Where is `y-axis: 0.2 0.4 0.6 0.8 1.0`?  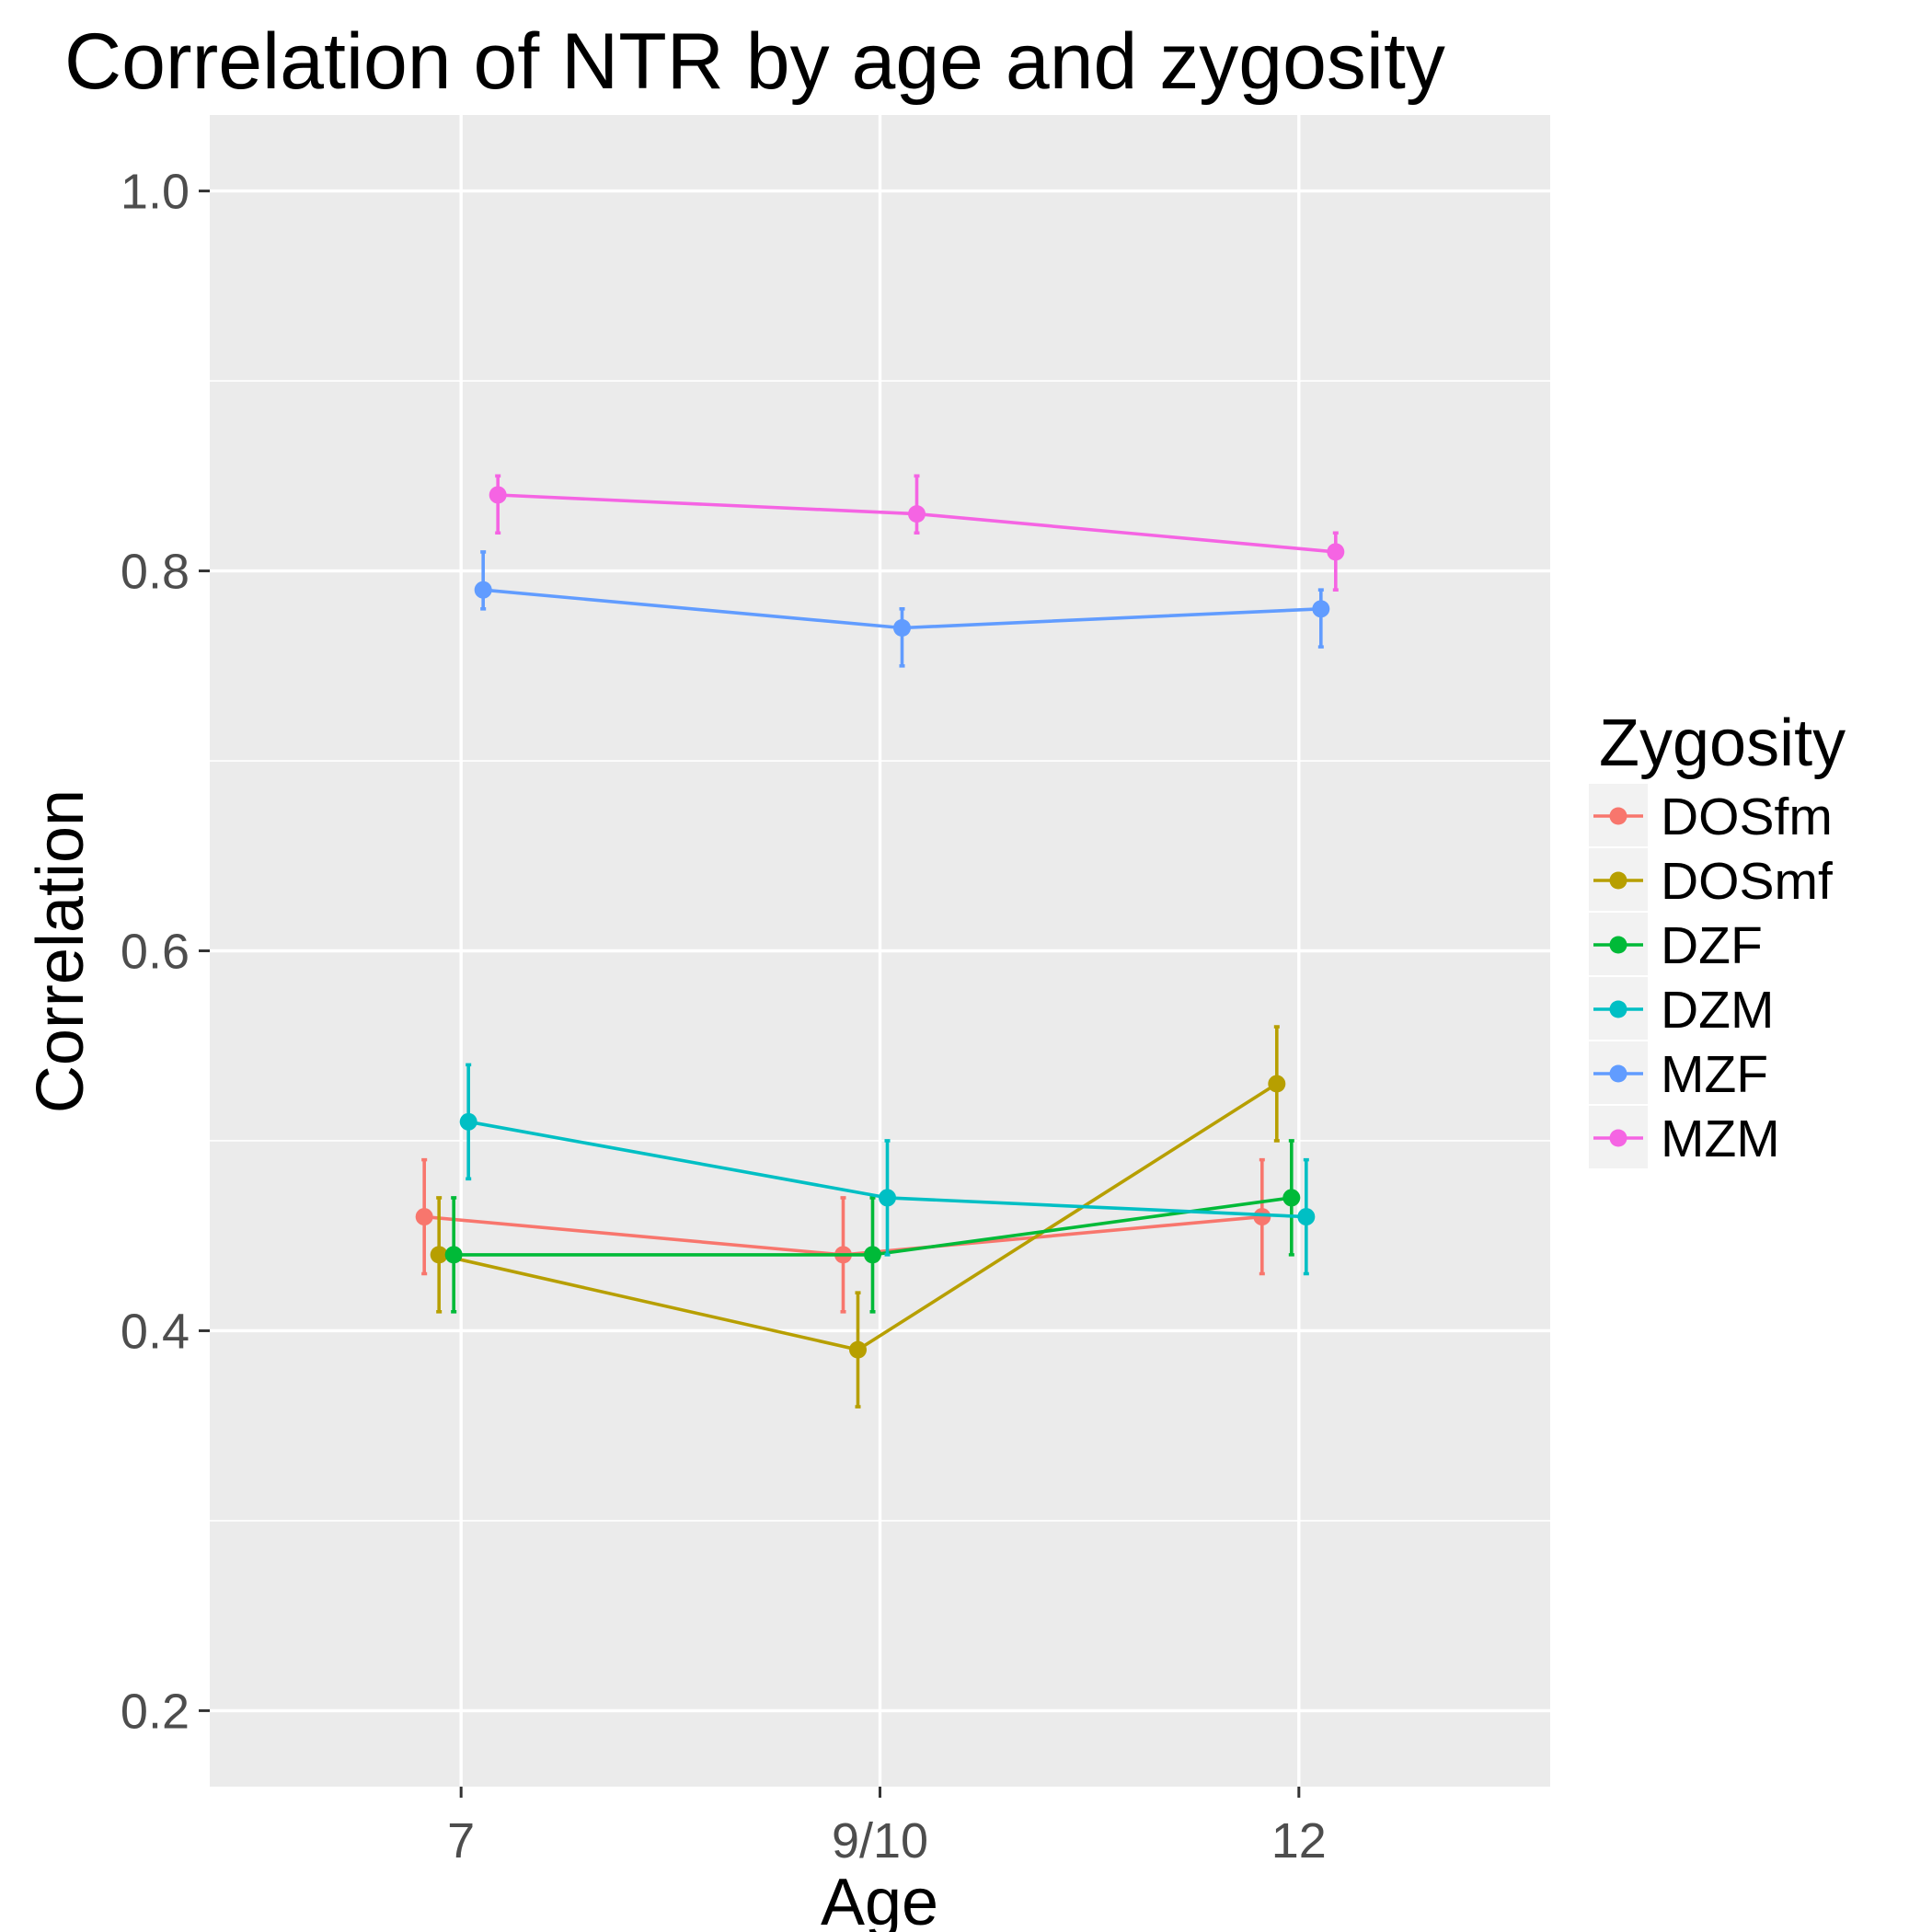
y-axis: 0.2 0.4 0.6 0.8 1.0 is located at coordinates (165, 952).